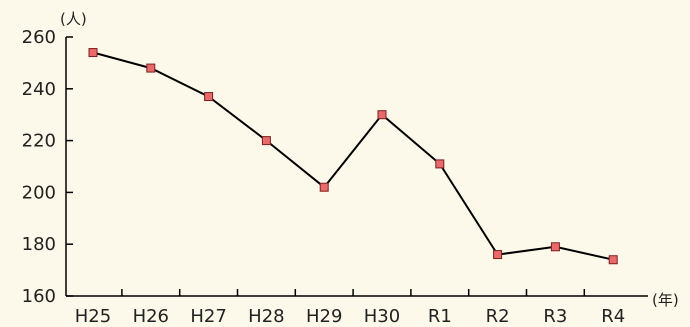 The width and height of the screenshot is (690, 327). What do you see at coordinates (440, 316) in the screenshot?
I see `x-tick-label: R1` at bounding box center [440, 316].